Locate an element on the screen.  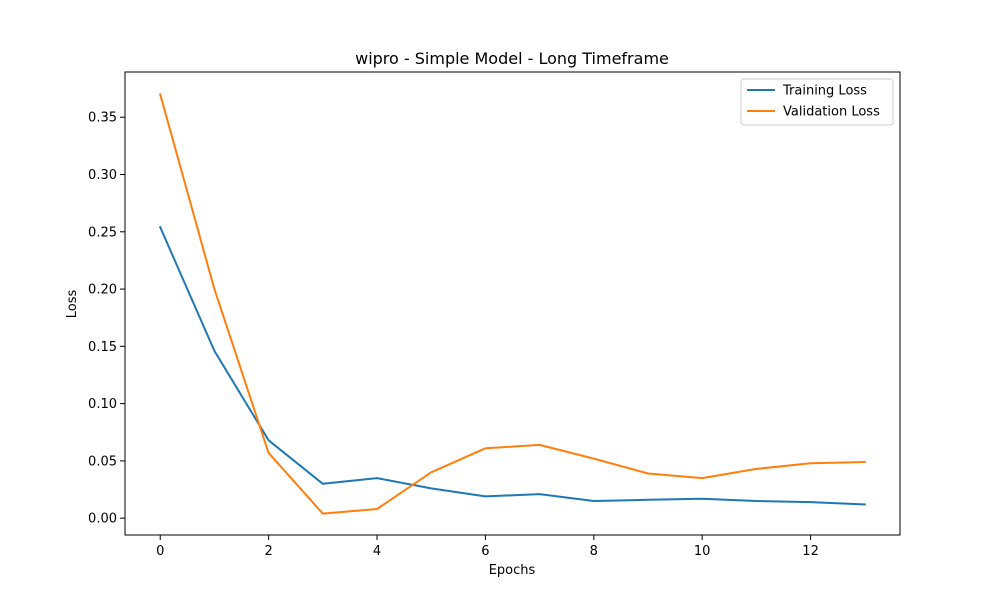
x-tick-label: 0 is located at coordinates (160, 551).